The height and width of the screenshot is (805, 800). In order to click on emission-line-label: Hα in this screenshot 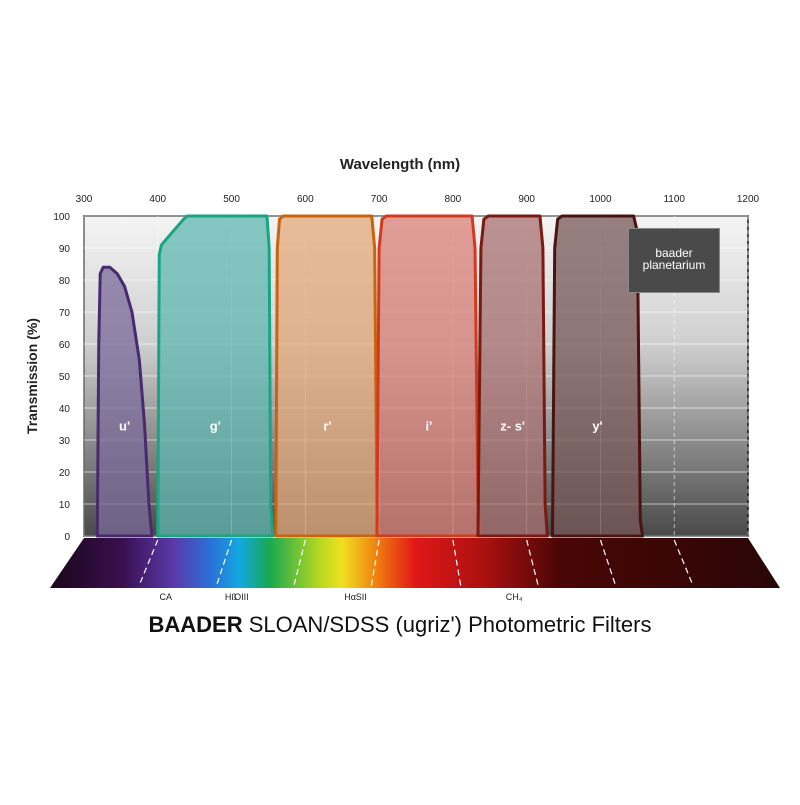, I will do `click(350, 597)`.